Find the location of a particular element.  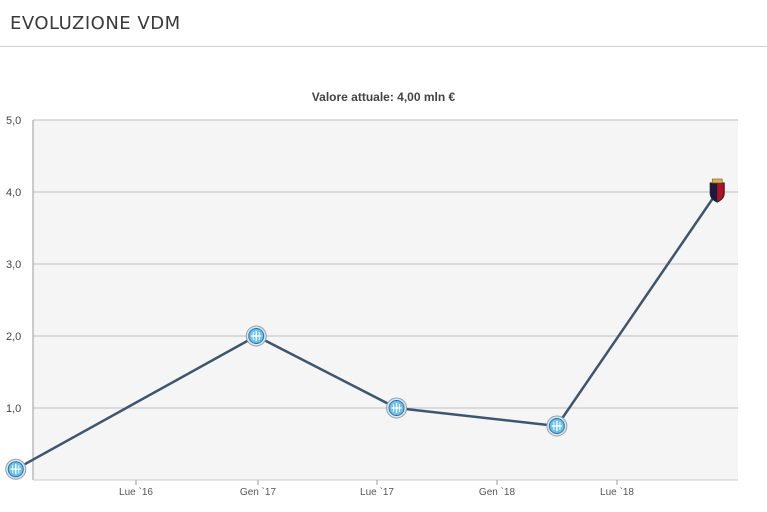

genoa-crest-icon is located at coordinates (717, 190).